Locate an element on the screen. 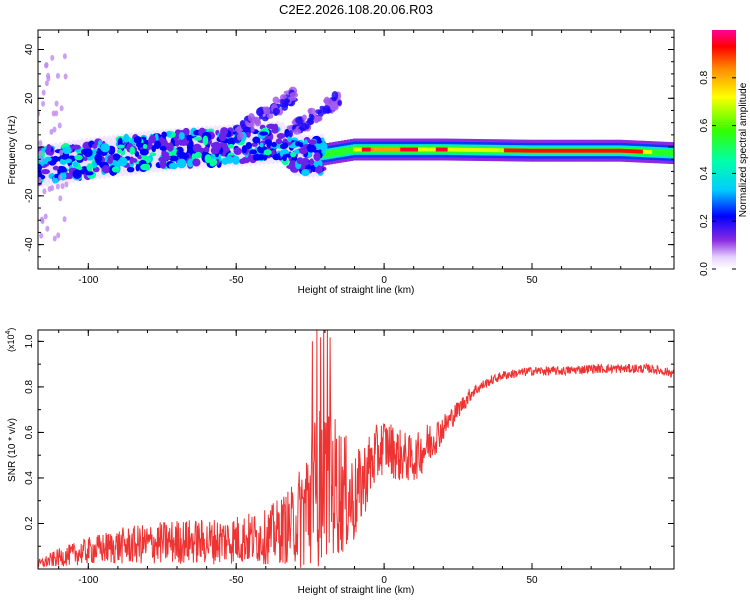  snr-xtick-label: 50 is located at coordinates (532, 580).